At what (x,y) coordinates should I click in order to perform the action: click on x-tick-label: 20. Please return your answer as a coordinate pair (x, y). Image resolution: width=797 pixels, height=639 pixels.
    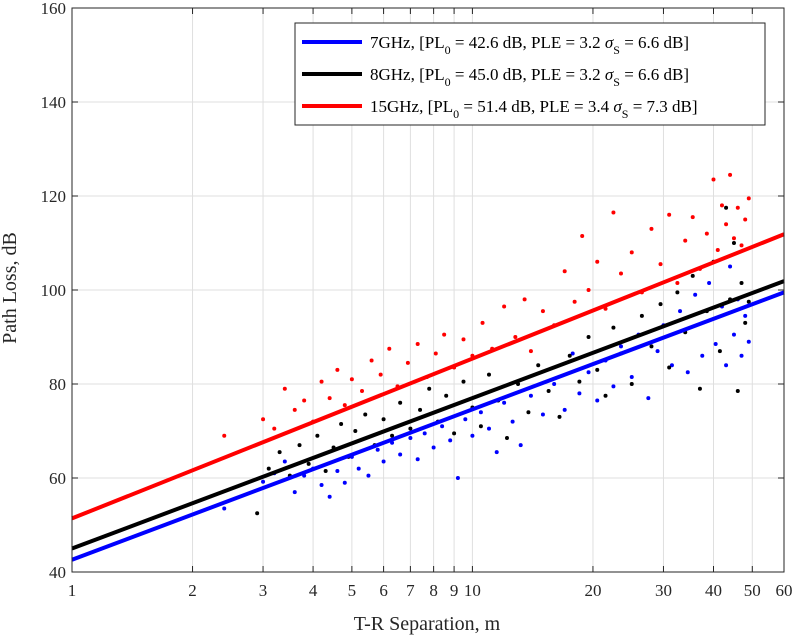
    Looking at the image, I should click on (592, 590).